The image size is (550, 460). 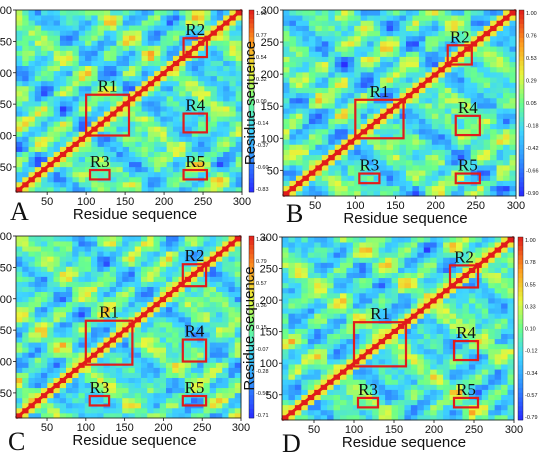 What do you see at coordinates (261, 262) in the screenshot?
I see `colorbar-tick-label: 0.79` at bounding box center [261, 262].